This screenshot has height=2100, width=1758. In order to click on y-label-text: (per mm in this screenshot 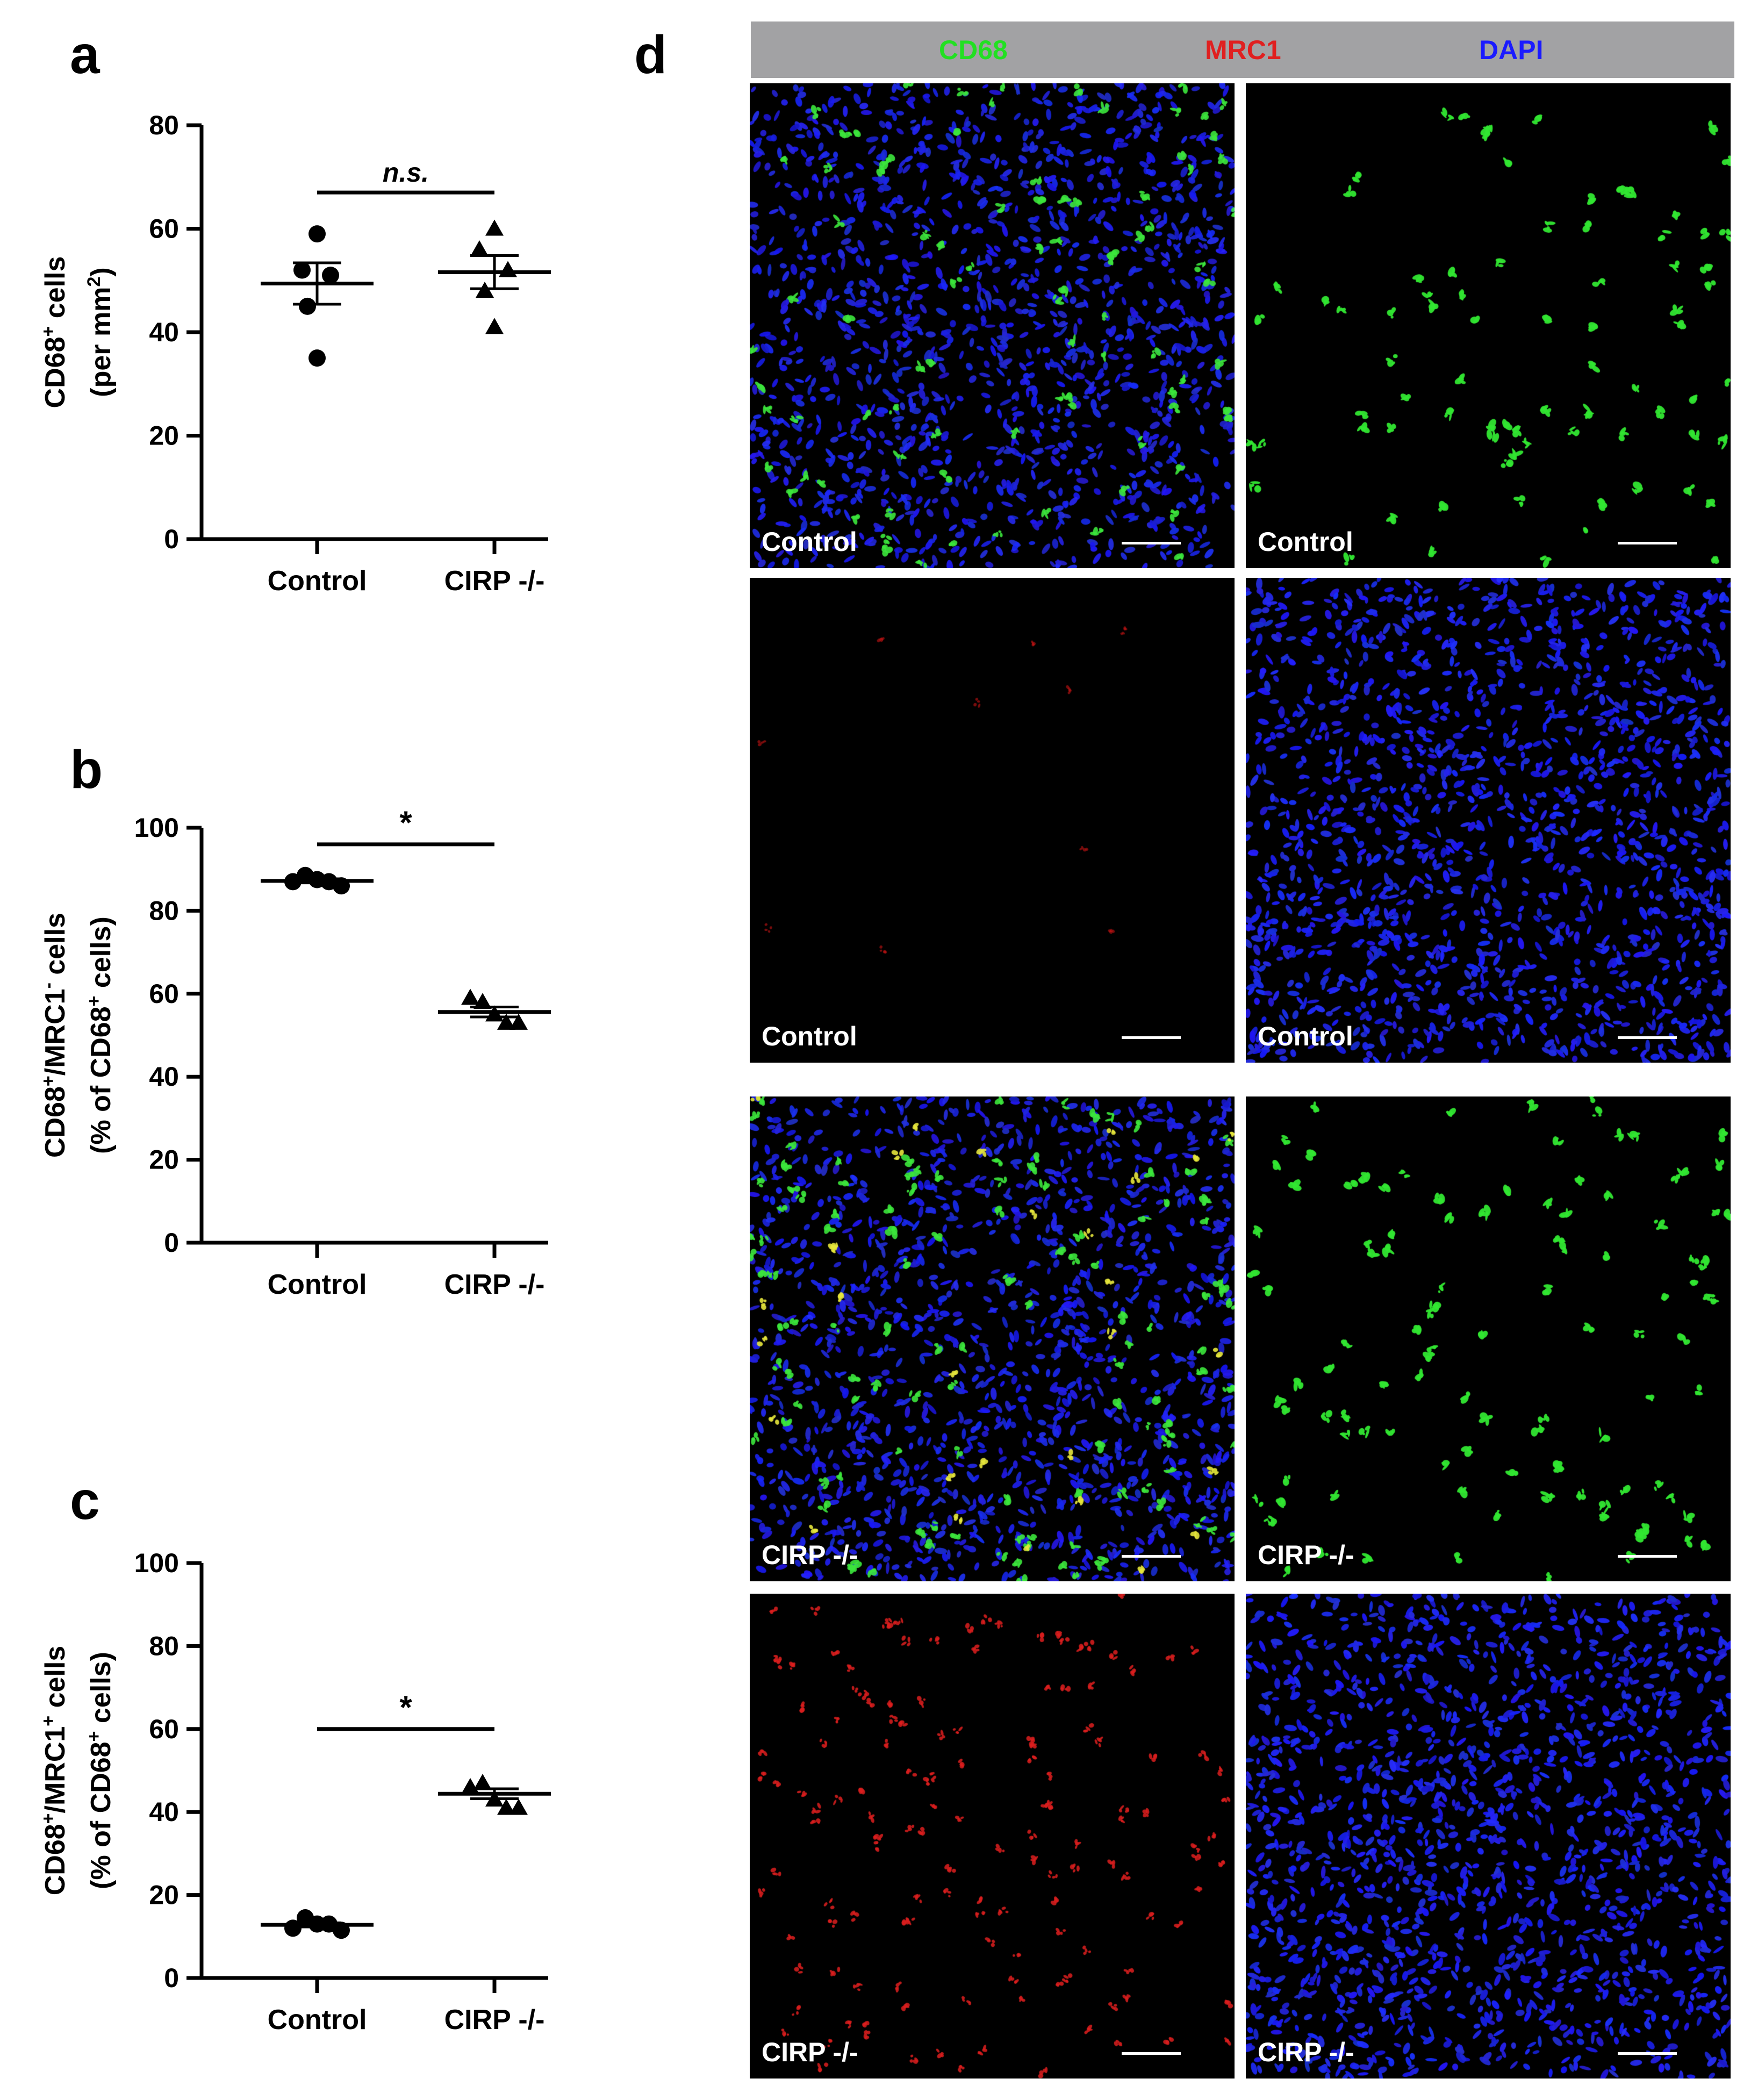, I will do `click(101, 342)`.